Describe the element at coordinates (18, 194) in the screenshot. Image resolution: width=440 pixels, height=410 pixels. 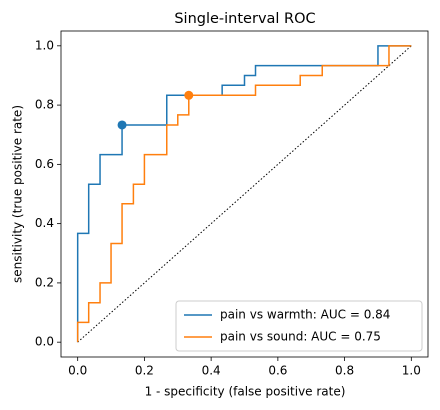
I see `y-axis-label: sensitivity (true positive rate)` at that location.